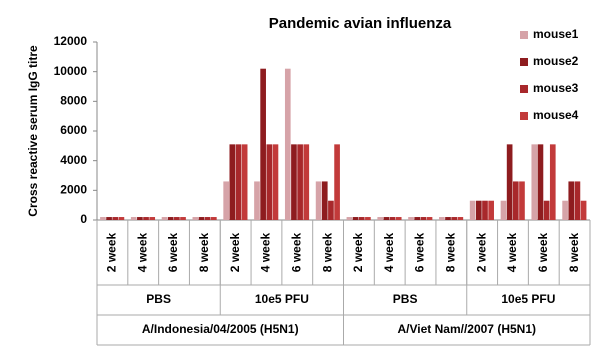 This screenshot has width=611, height=359. Describe the element at coordinates (73, 101) in the screenshot. I see `y-tick-label: 8000` at that location.